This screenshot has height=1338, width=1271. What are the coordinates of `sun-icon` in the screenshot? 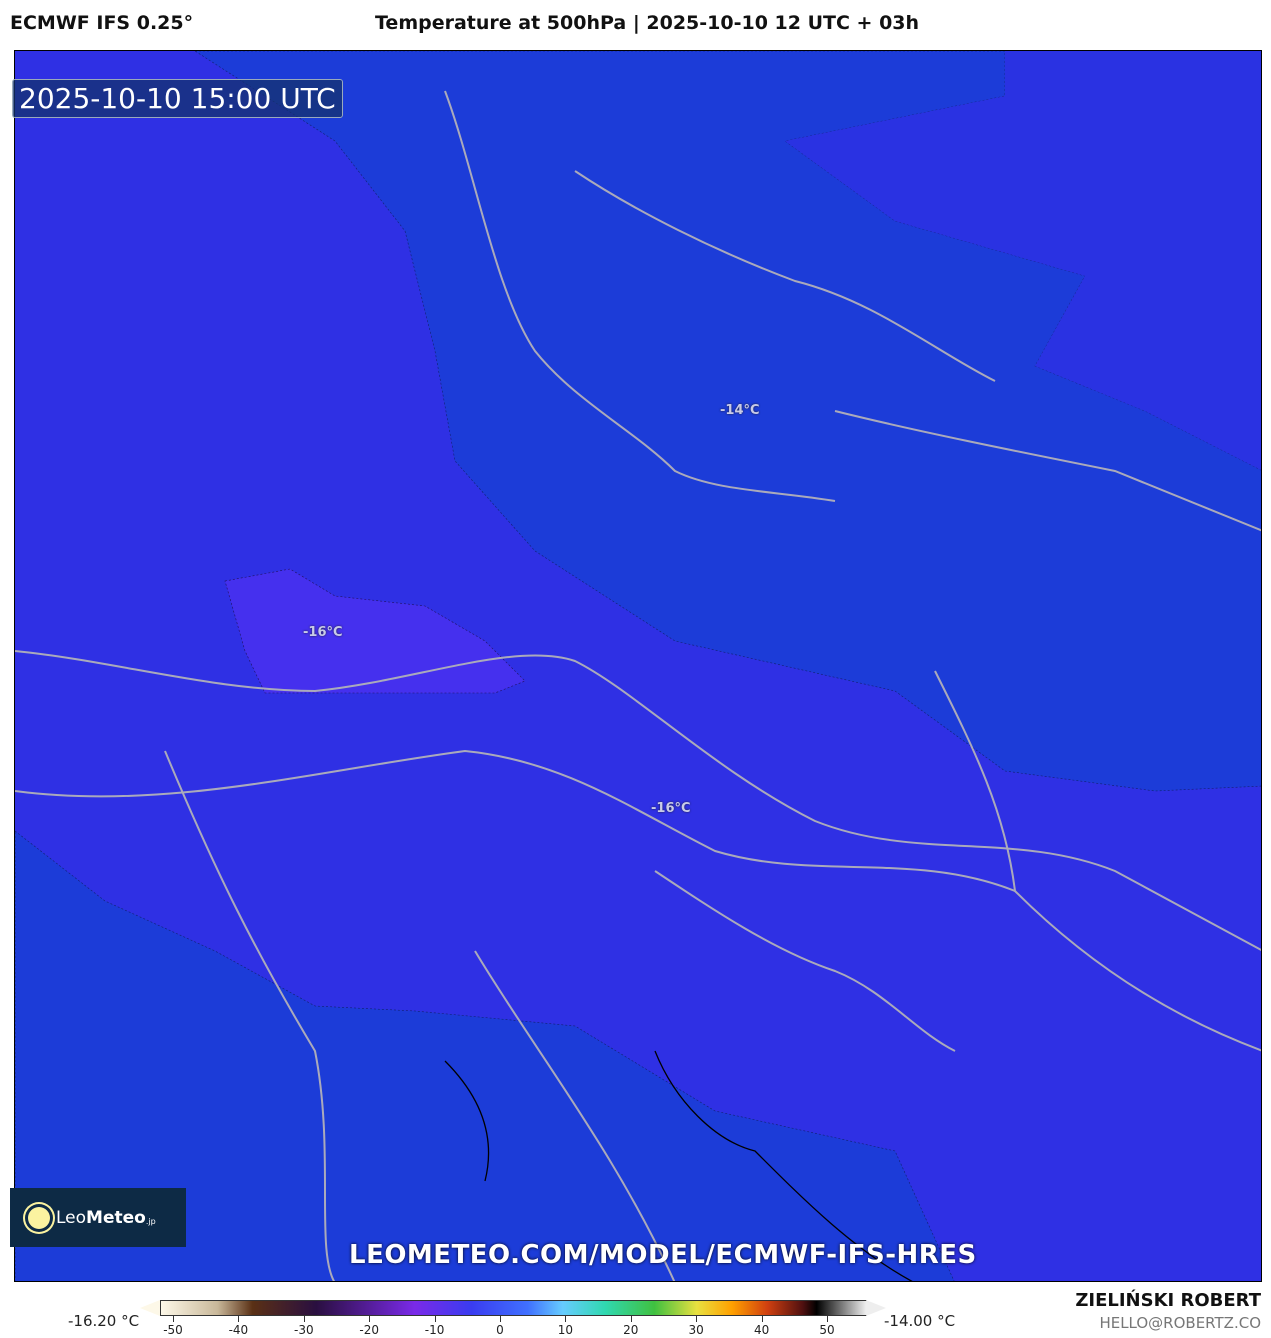 It's located at (39, 1217).